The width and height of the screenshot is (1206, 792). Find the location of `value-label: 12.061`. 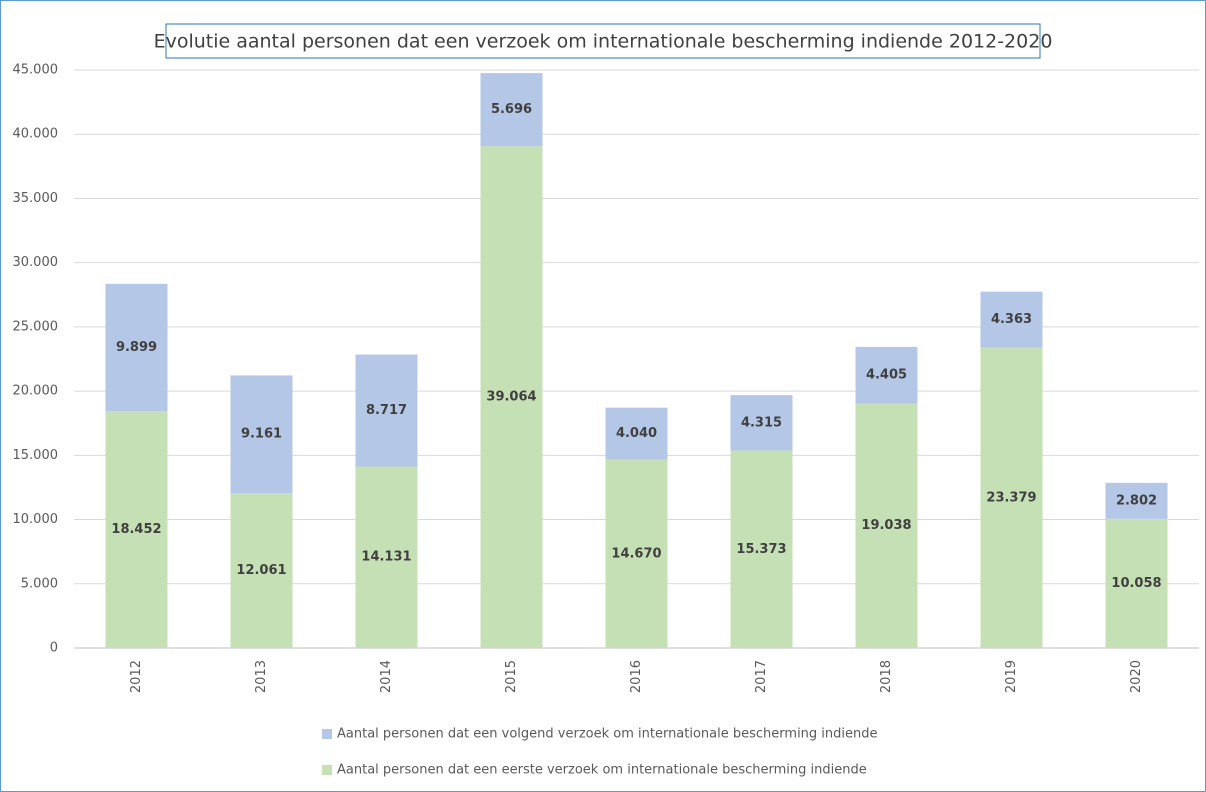

value-label: 12.061 is located at coordinates (261, 570).